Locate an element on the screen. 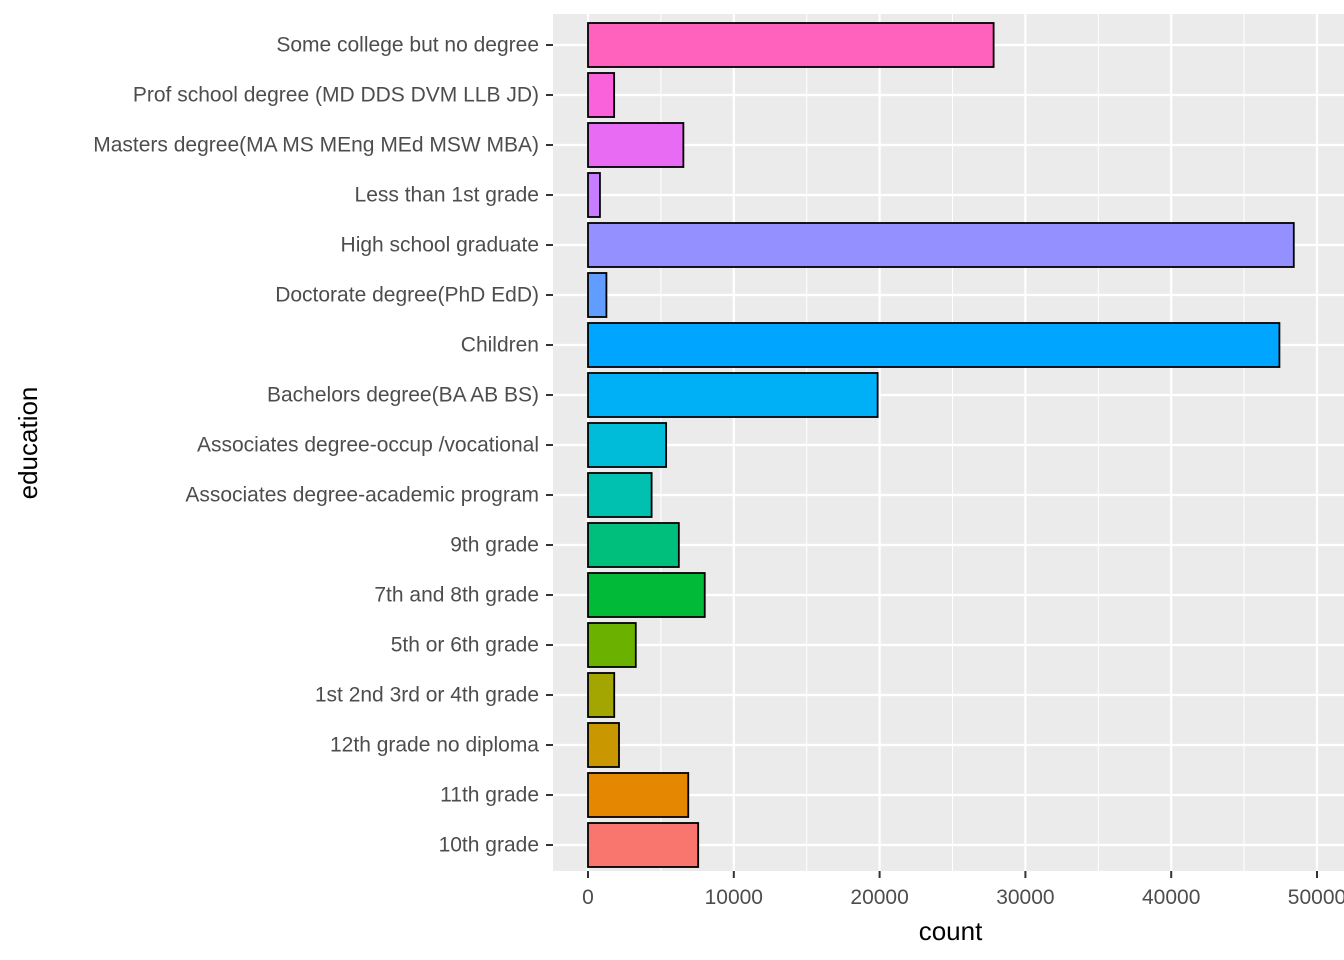 This screenshot has height=960, width=1344. x-tick-label: 0 is located at coordinates (588, 897).